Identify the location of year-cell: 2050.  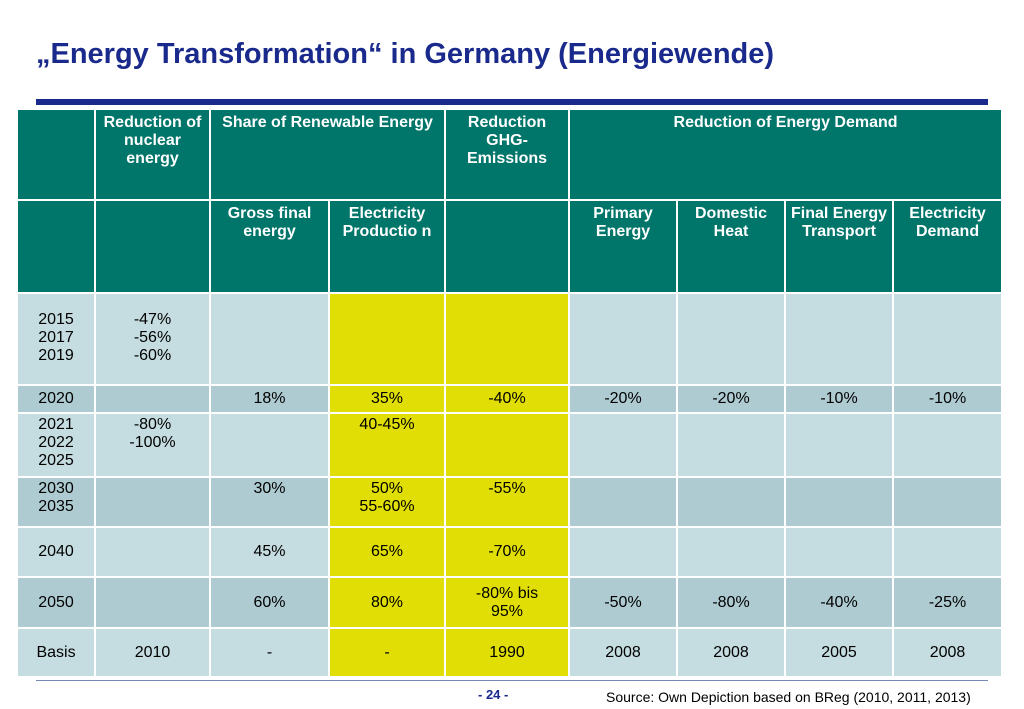
(56, 602).